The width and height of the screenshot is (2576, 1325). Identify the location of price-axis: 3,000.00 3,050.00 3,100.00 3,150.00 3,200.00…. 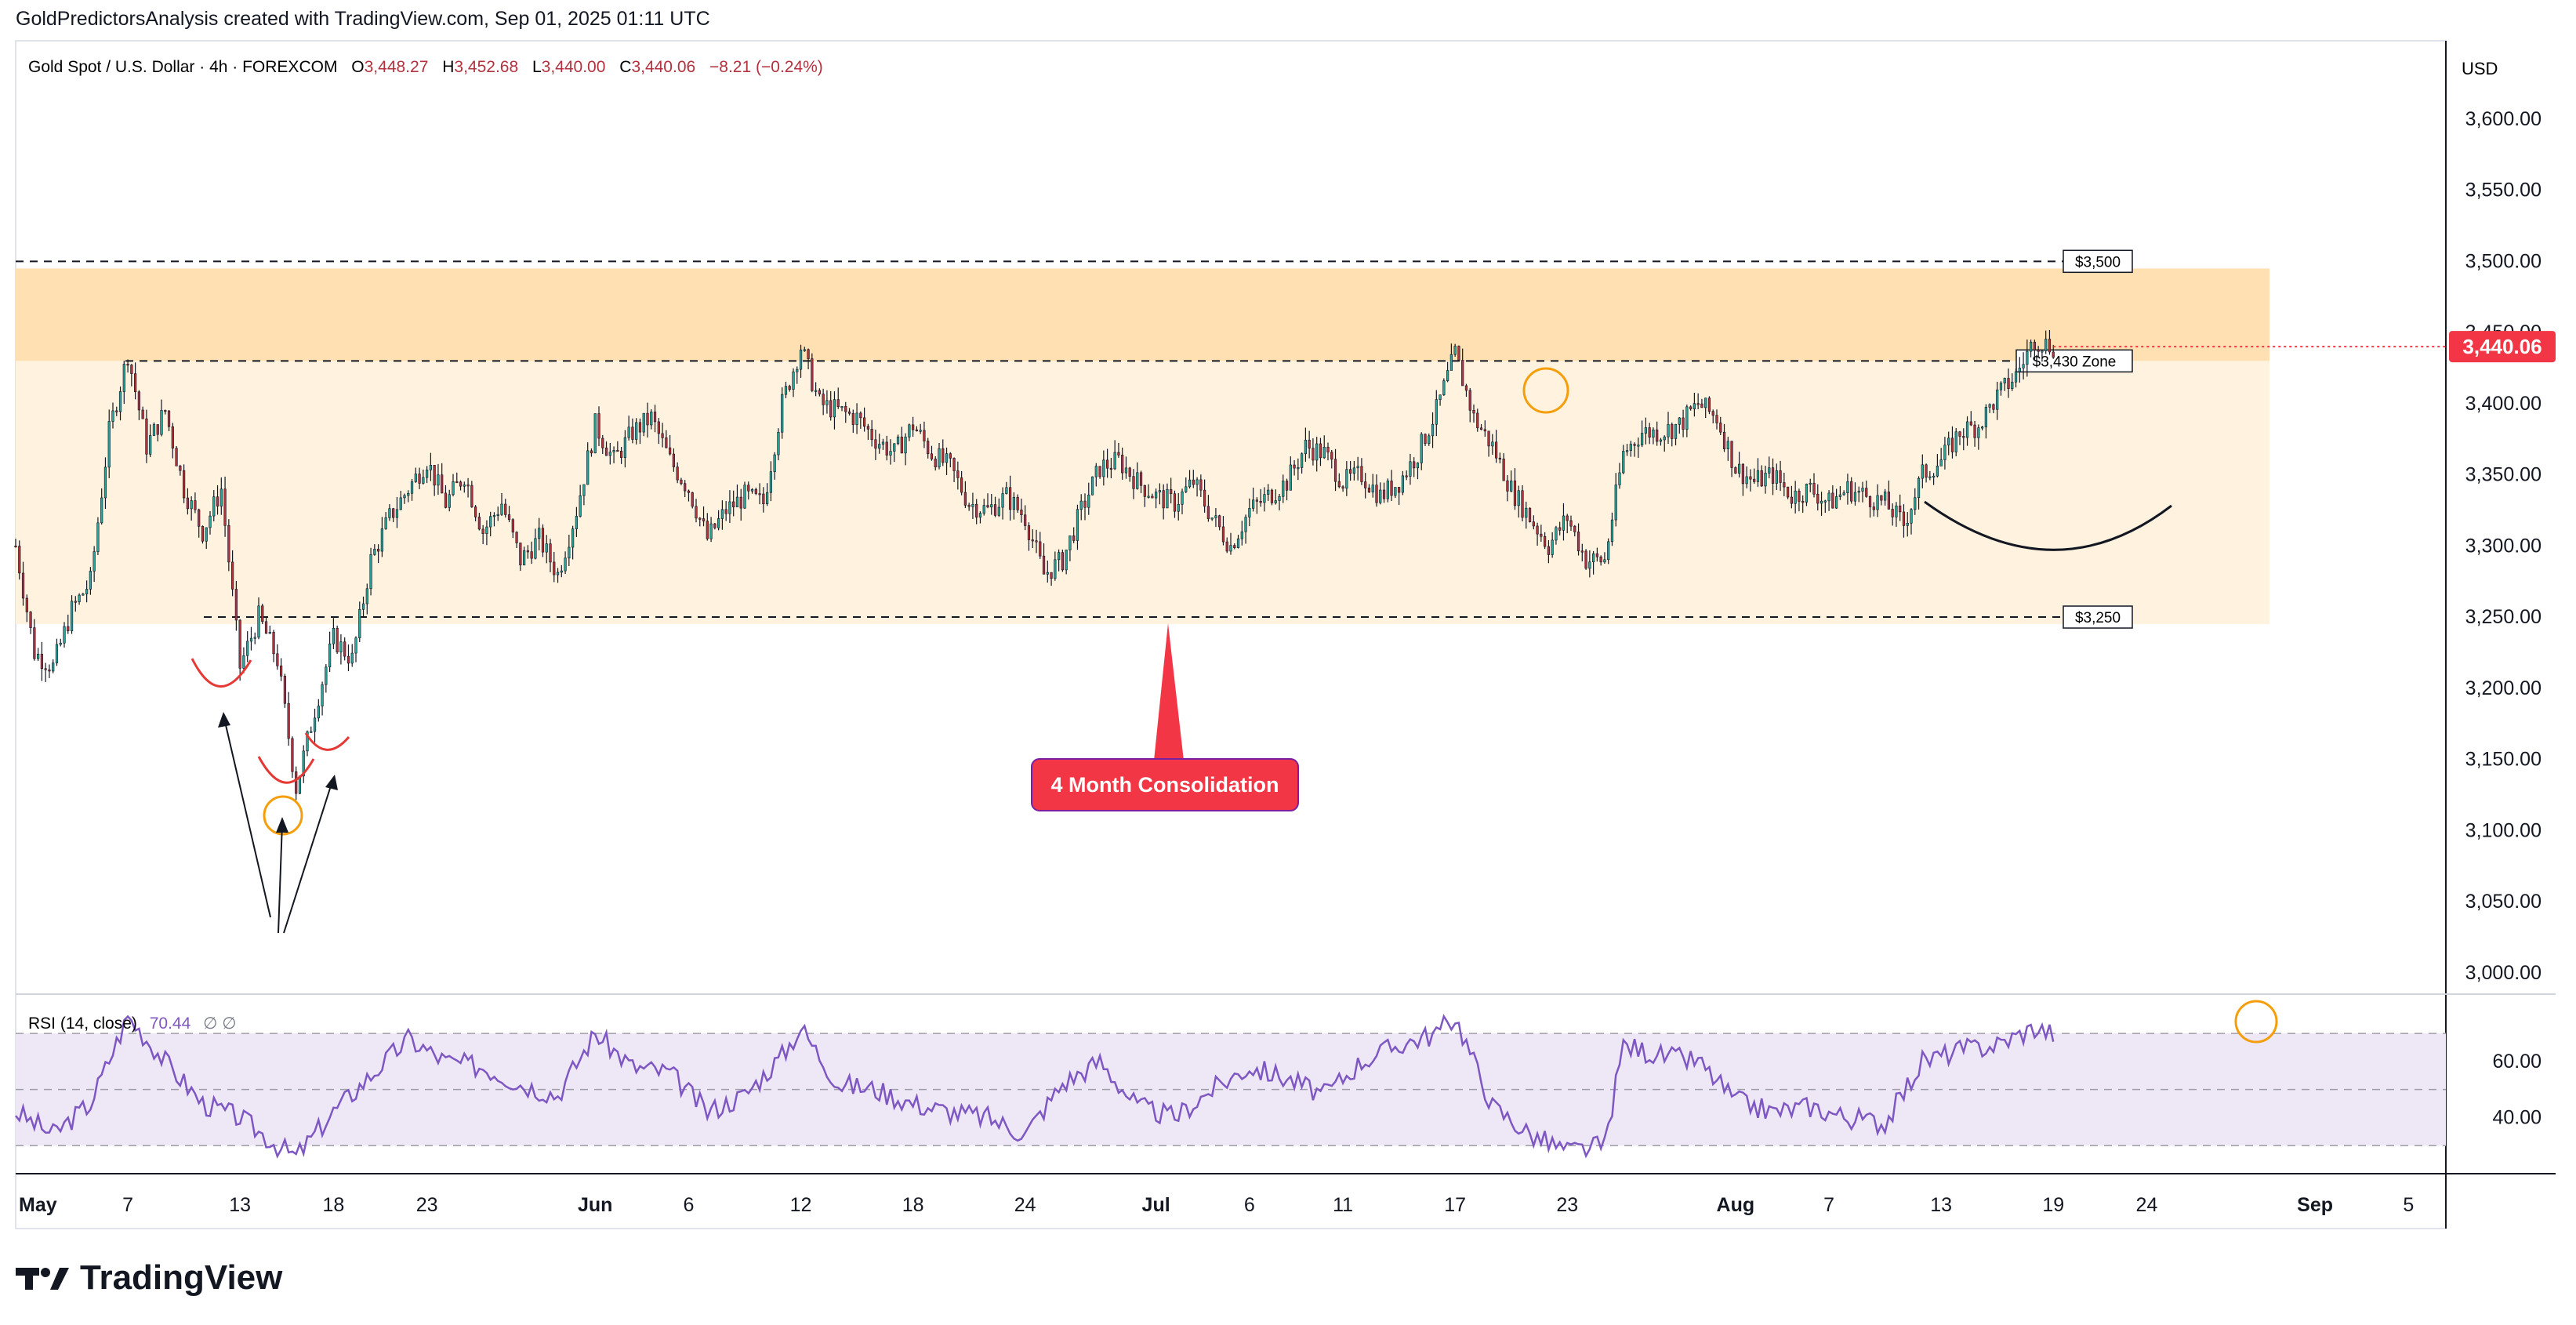
(2504, 546).